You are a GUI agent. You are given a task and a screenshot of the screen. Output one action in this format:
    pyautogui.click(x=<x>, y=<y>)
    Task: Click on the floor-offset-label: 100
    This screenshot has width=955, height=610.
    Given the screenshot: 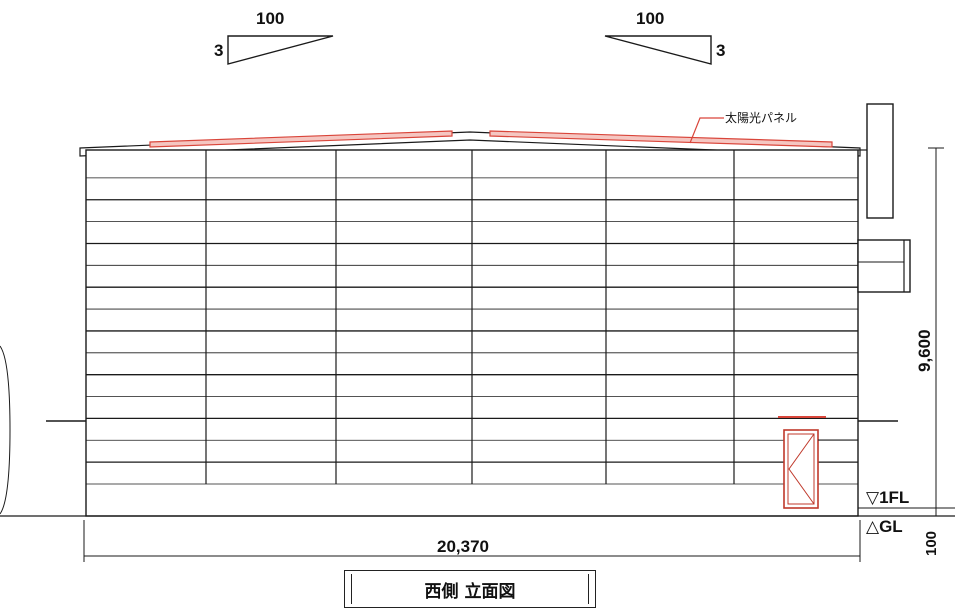 What is the action you would take?
    pyautogui.click(x=931, y=543)
    